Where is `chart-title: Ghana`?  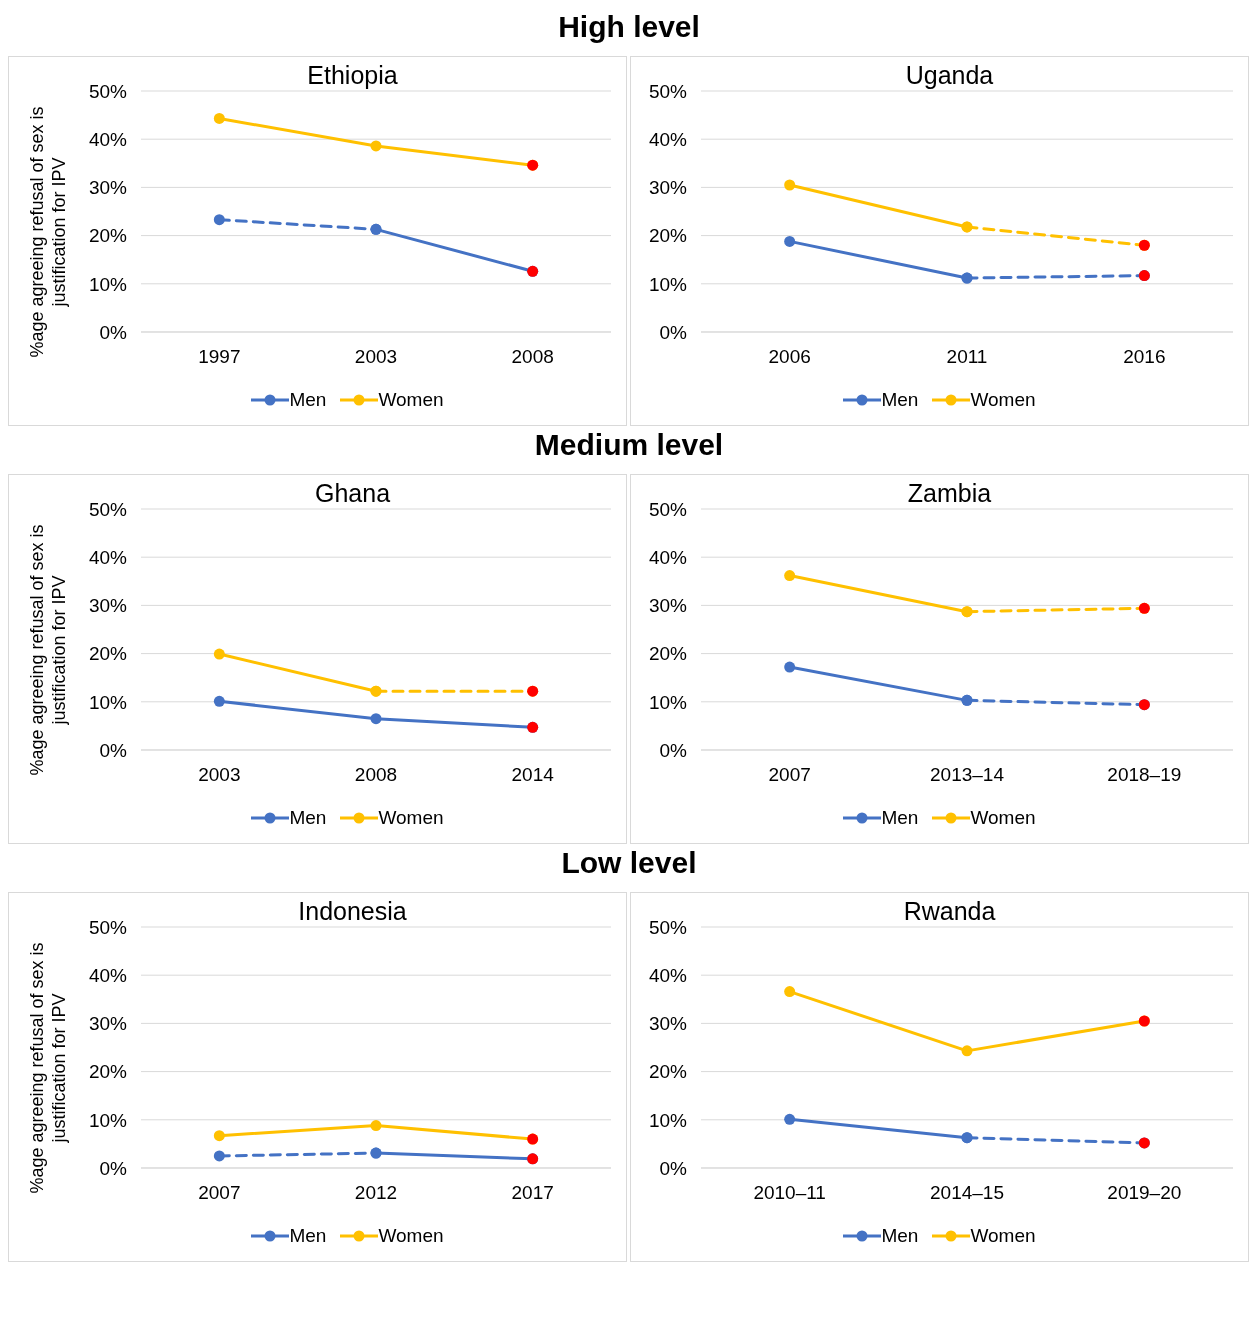 chart-title: Ghana is located at coordinates (352, 493).